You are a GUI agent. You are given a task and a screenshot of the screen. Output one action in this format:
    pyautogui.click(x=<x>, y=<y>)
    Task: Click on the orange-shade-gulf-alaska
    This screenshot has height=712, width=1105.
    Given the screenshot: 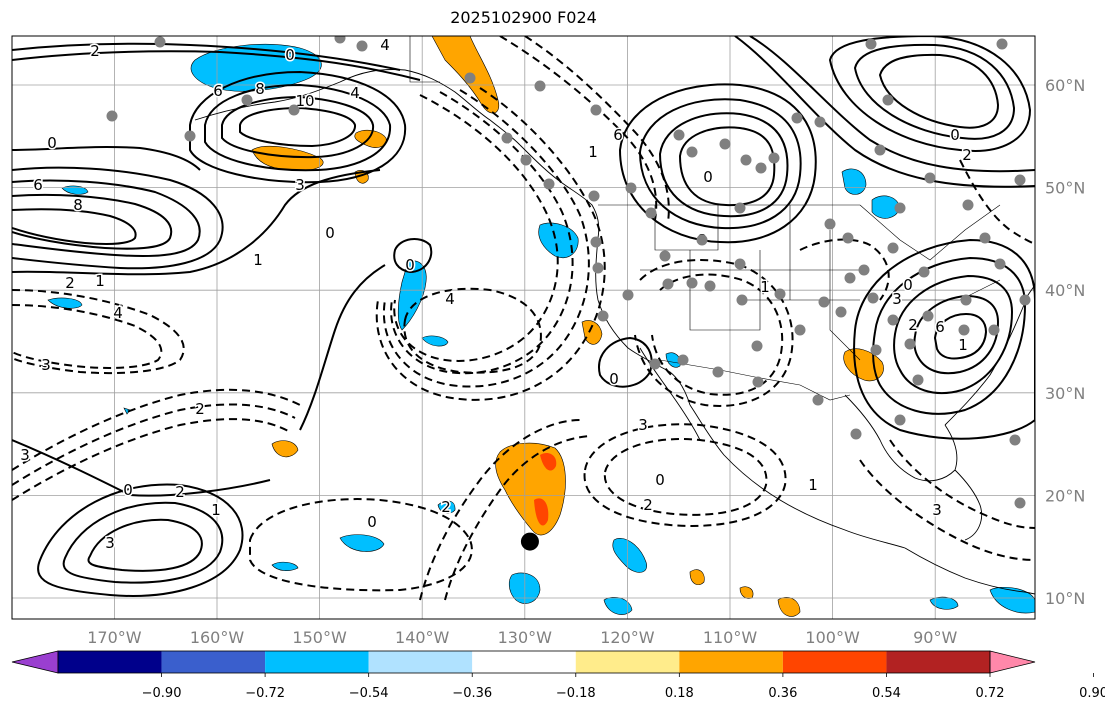 What is the action you would take?
    pyautogui.click(x=465, y=75)
    